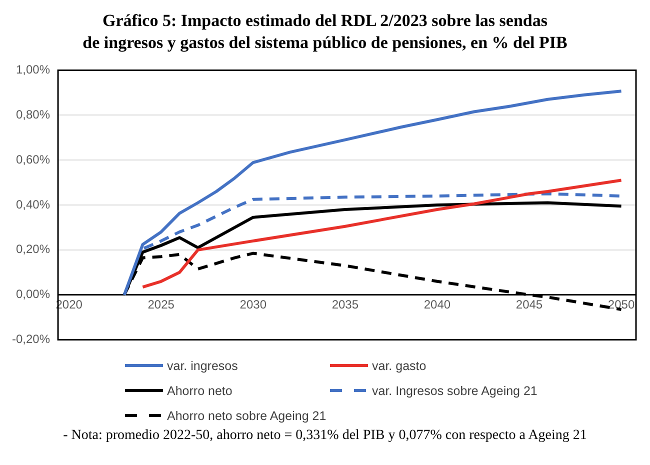 Image resolution: width=650 pixels, height=465 pixels. I want to click on x-tick-label: 2050, so click(621, 304).